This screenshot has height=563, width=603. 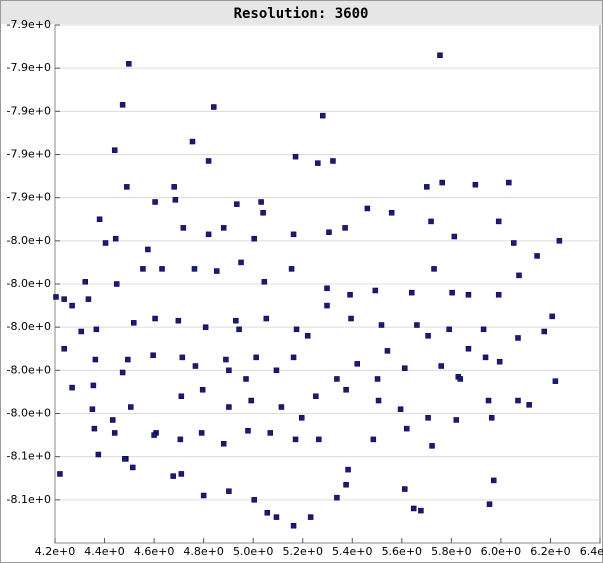 I want to click on x-tick-label: 5.8e+0, so click(x=451, y=551).